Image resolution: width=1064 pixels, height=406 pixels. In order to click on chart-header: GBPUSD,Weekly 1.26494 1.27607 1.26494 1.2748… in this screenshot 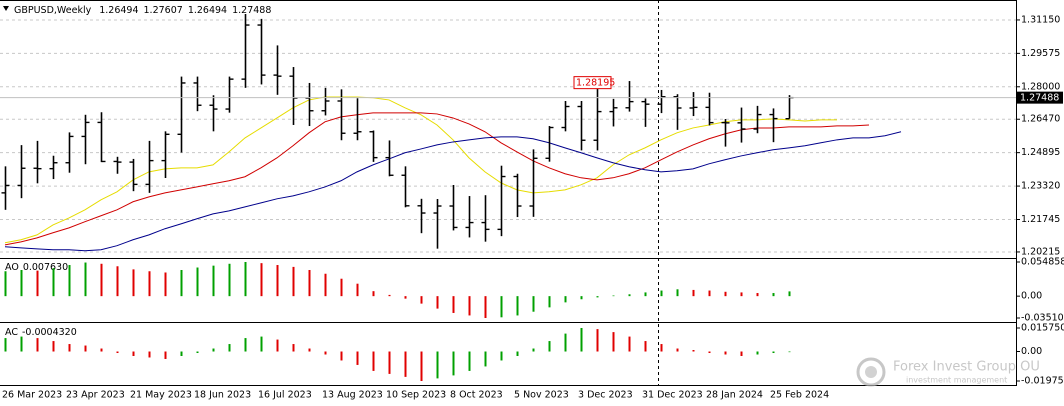, I will do `click(142, 10)`.